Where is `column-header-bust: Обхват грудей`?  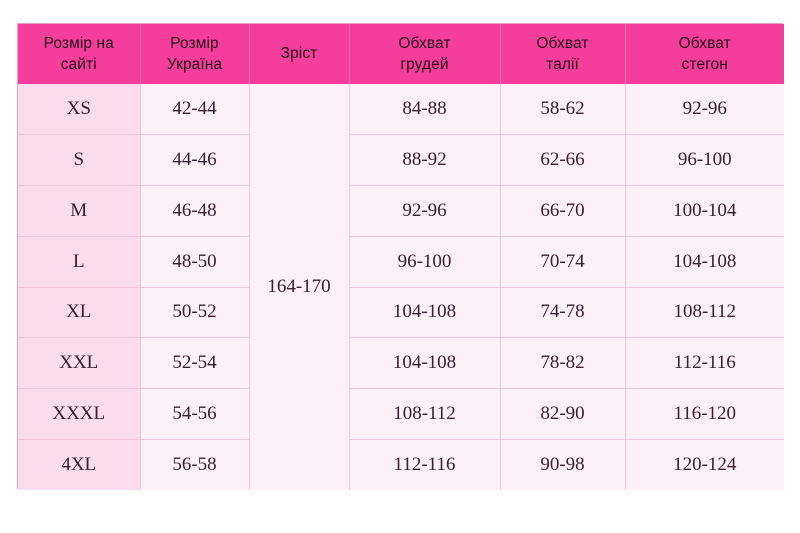
column-header-bust: Обхват грудей is located at coordinates (425, 54).